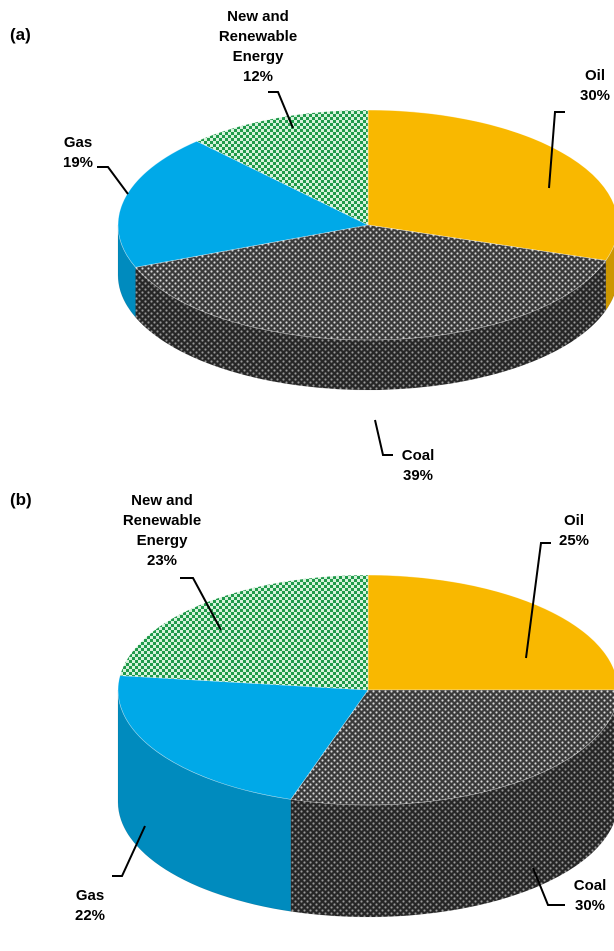  I want to click on label-coal: Coal 39%, so click(404, 451).